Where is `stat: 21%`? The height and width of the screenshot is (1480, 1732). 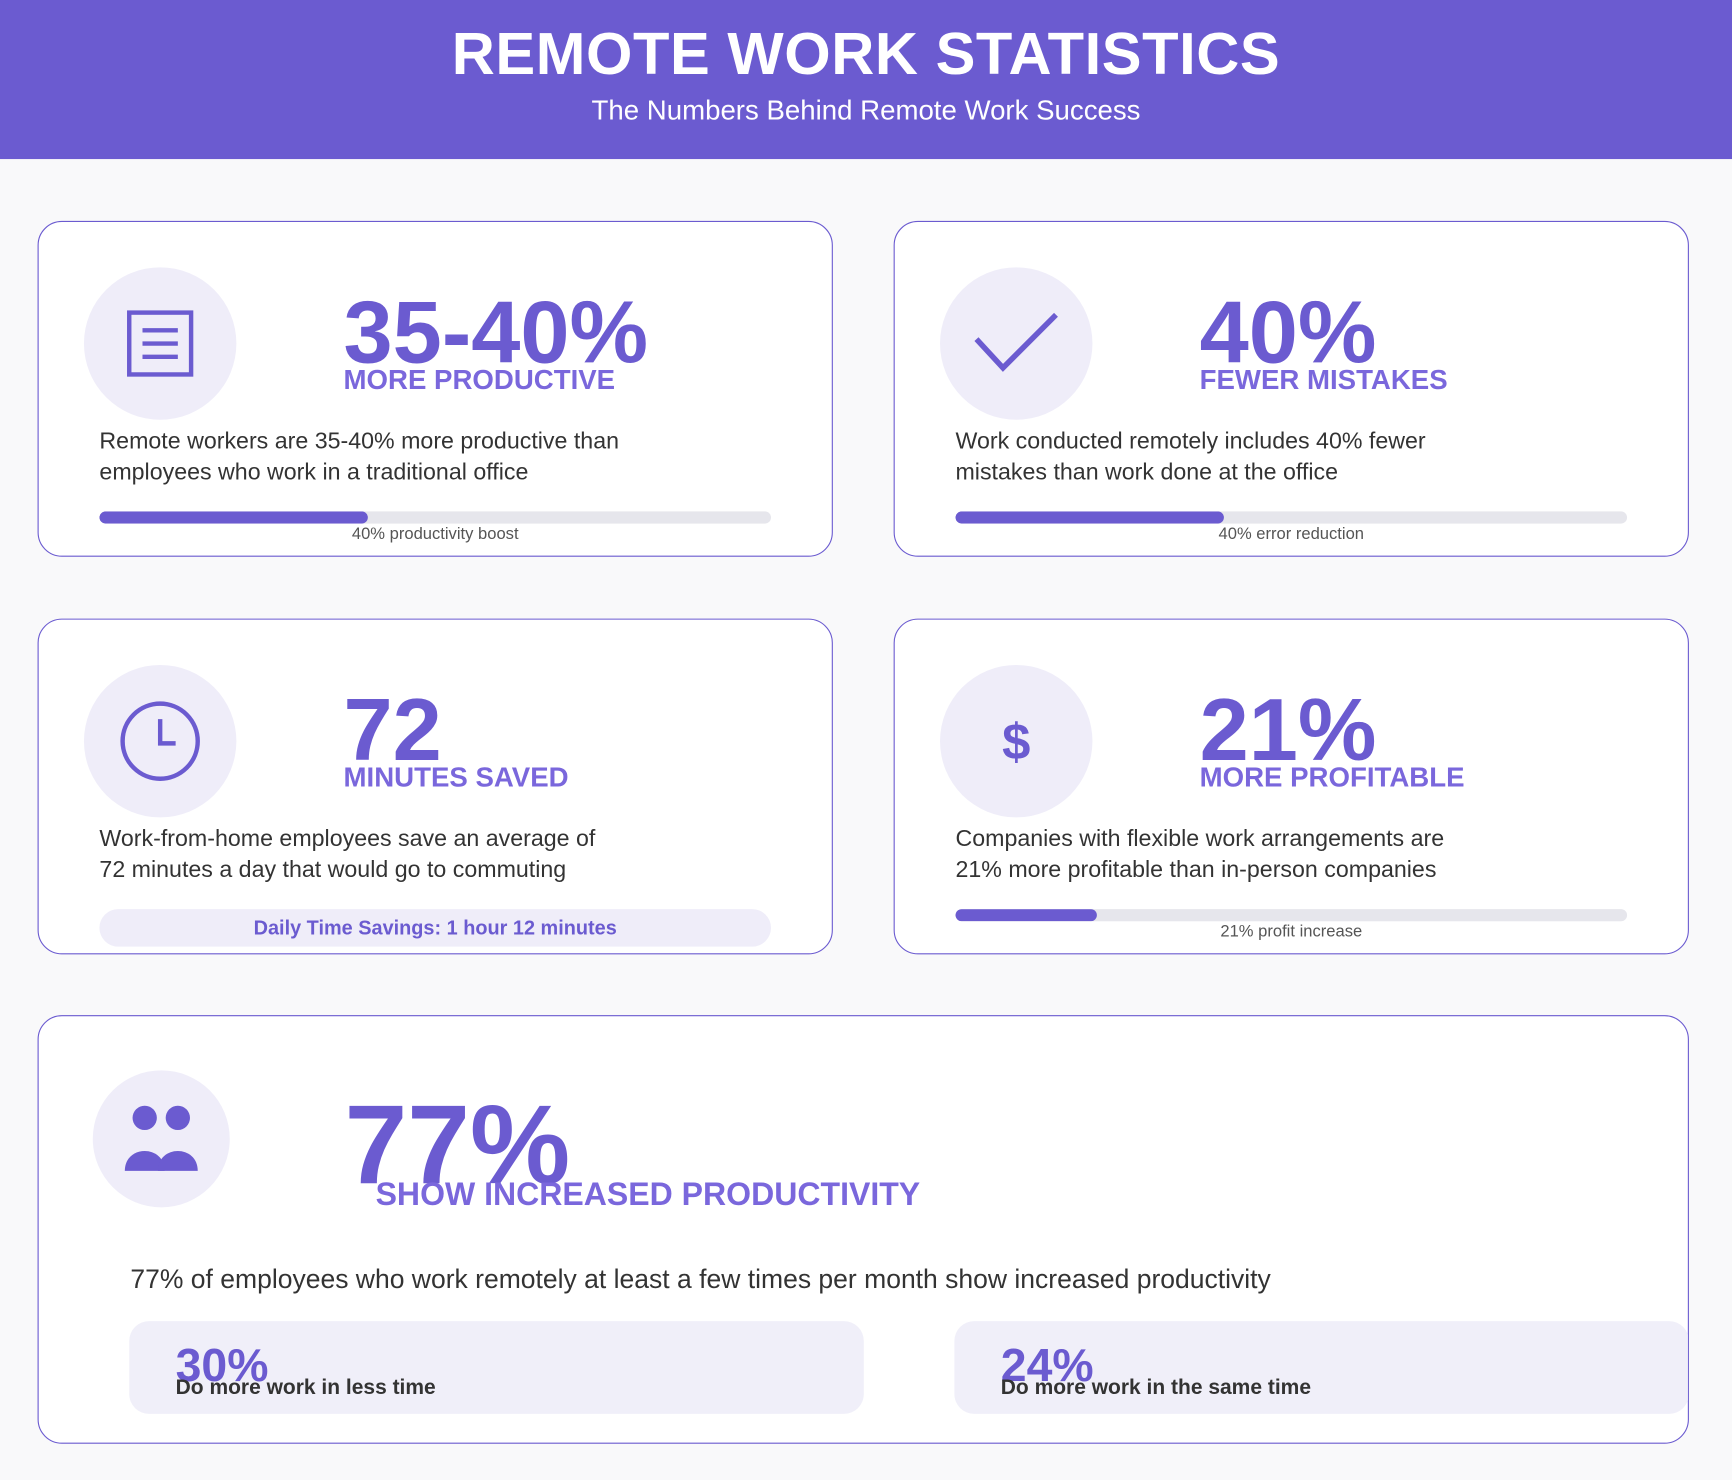 stat: 21% is located at coordinates (1288, 729).